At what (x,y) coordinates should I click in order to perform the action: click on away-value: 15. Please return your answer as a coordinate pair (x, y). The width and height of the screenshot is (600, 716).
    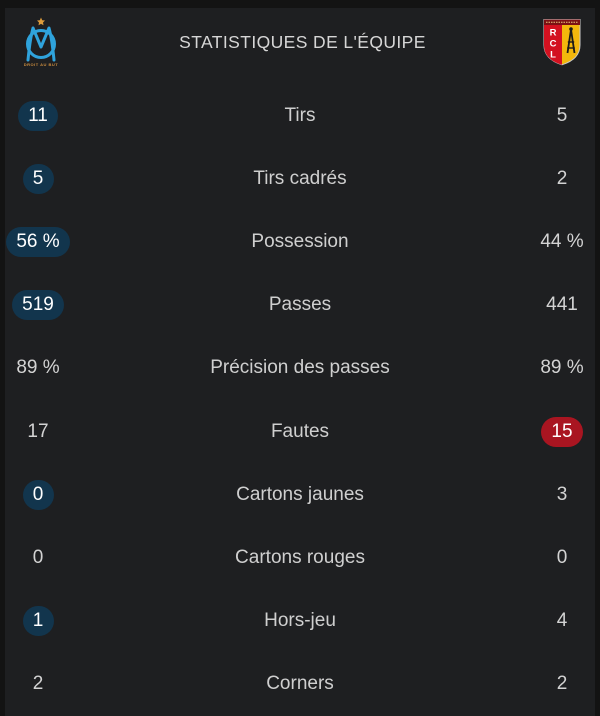
    Looking at the image, I should click on (562, 431).